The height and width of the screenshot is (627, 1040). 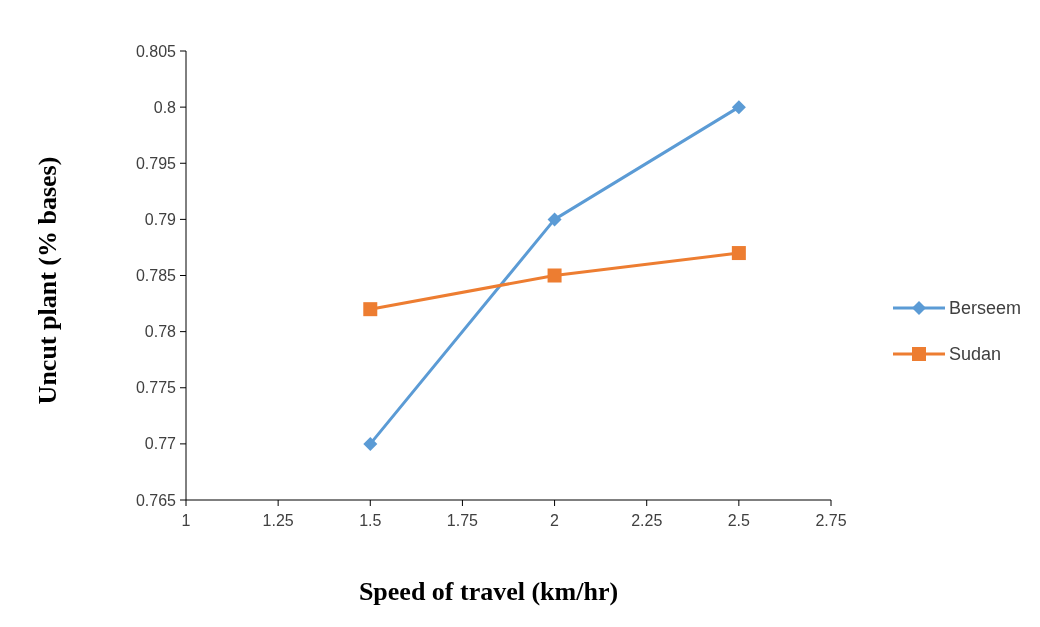 I want to click on y-tick-label: 0.765, so click(x=156, y=500).